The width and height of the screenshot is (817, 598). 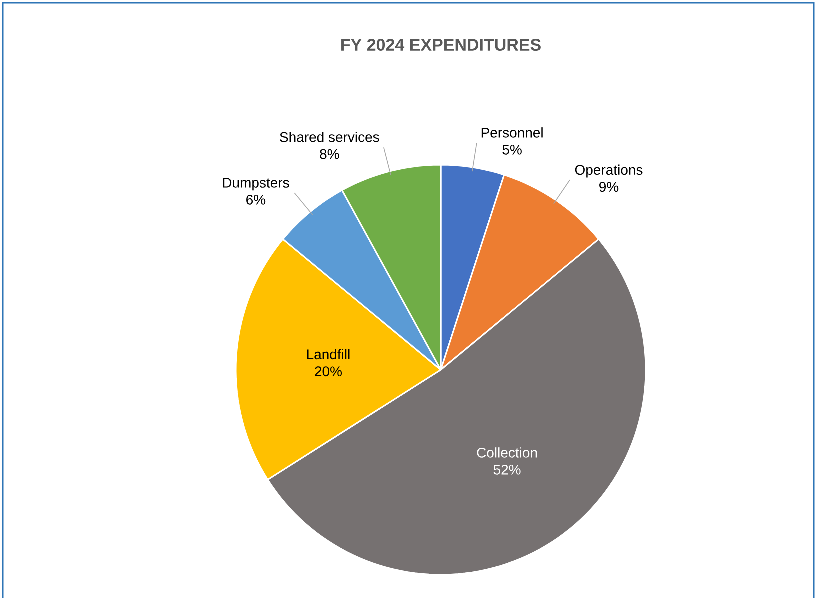 What do you see at coordinates (609, 171) in the screenshot?
I see `slice-label: Operations` at bounding box center [609, 171].